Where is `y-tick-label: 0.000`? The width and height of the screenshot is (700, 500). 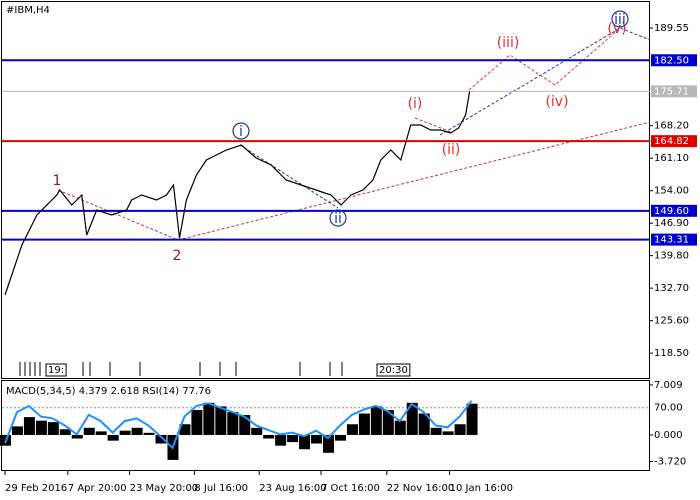
y-tick-label: 0.000 is located at coordinates (668, 435).